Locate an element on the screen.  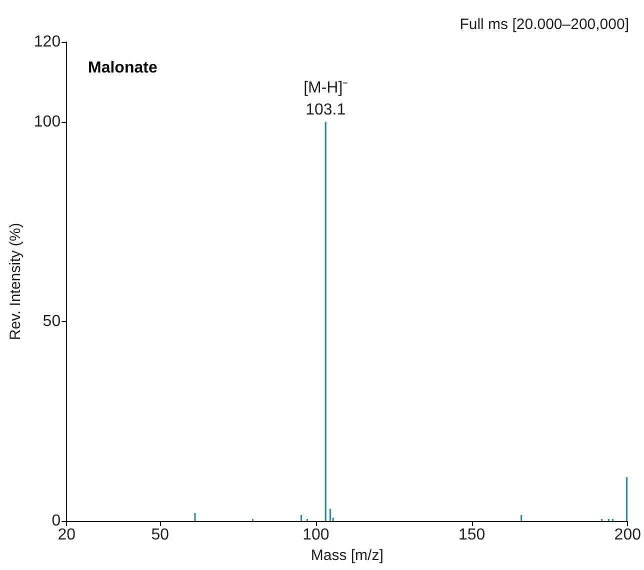
annotation: 103.1 is located at coordinates (326, 109).